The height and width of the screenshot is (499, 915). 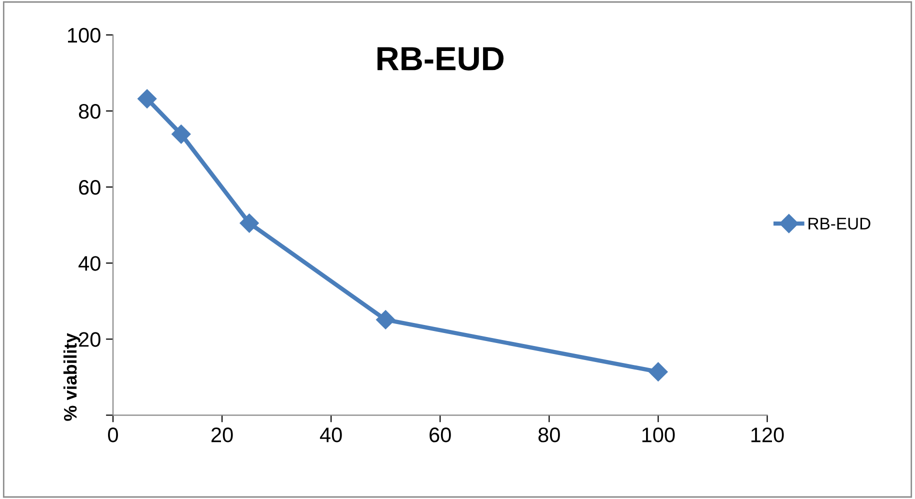 I want to click on x-tick-label: 60, so click(x=440, y=435).